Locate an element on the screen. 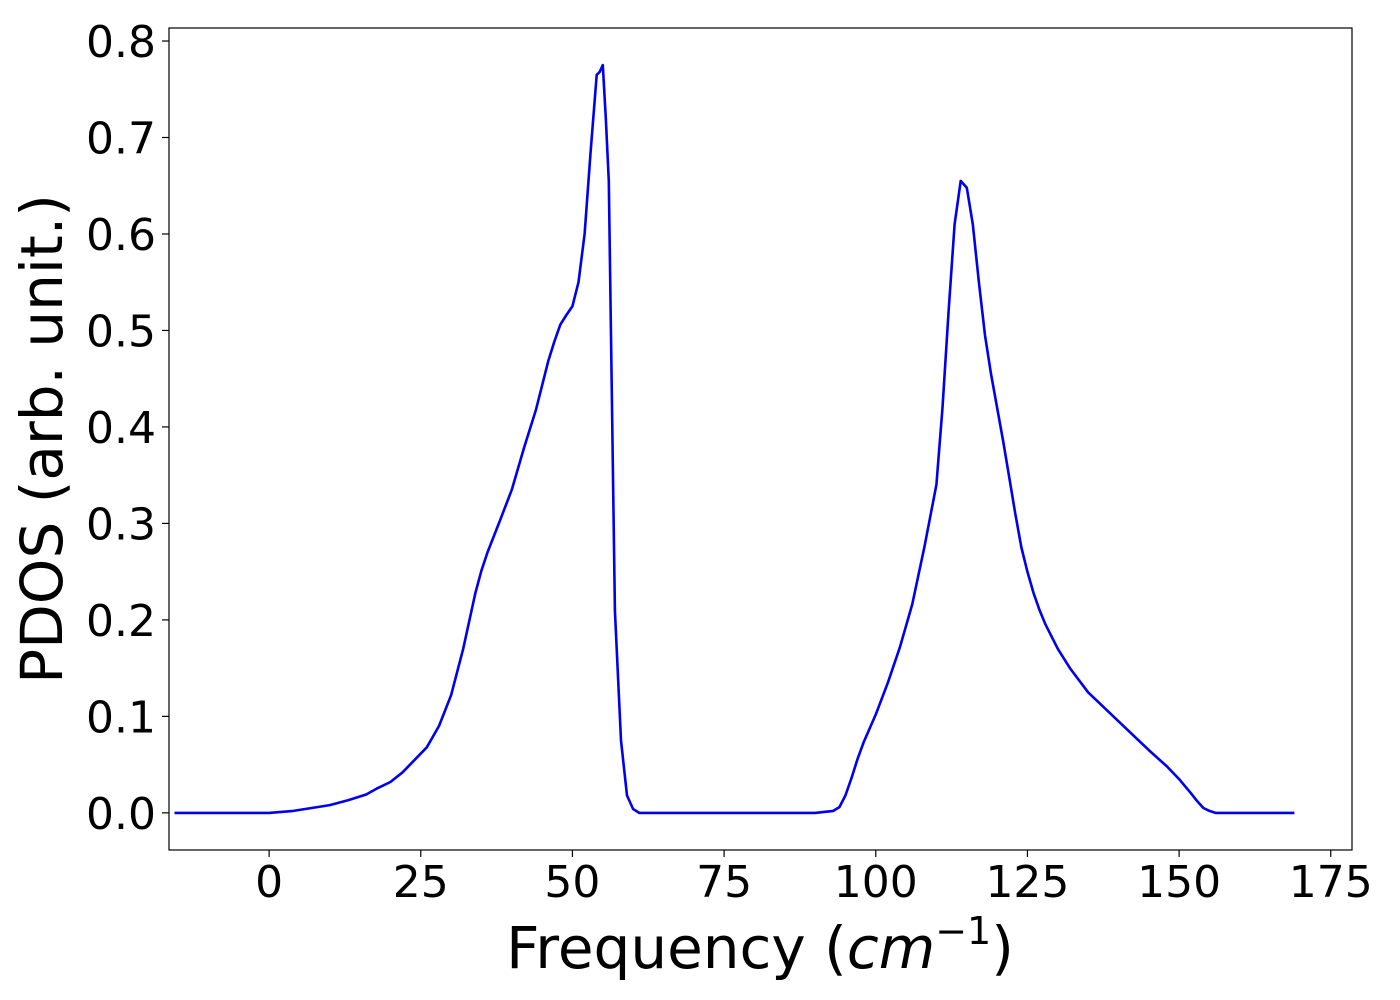 This screenshot has width=1400, height=1000. y-axis-ticks: 0.0 0.1 0.2 0.3 0.4 0.5 0.6 0.7 0.8 is located at coordinates (127, 428).